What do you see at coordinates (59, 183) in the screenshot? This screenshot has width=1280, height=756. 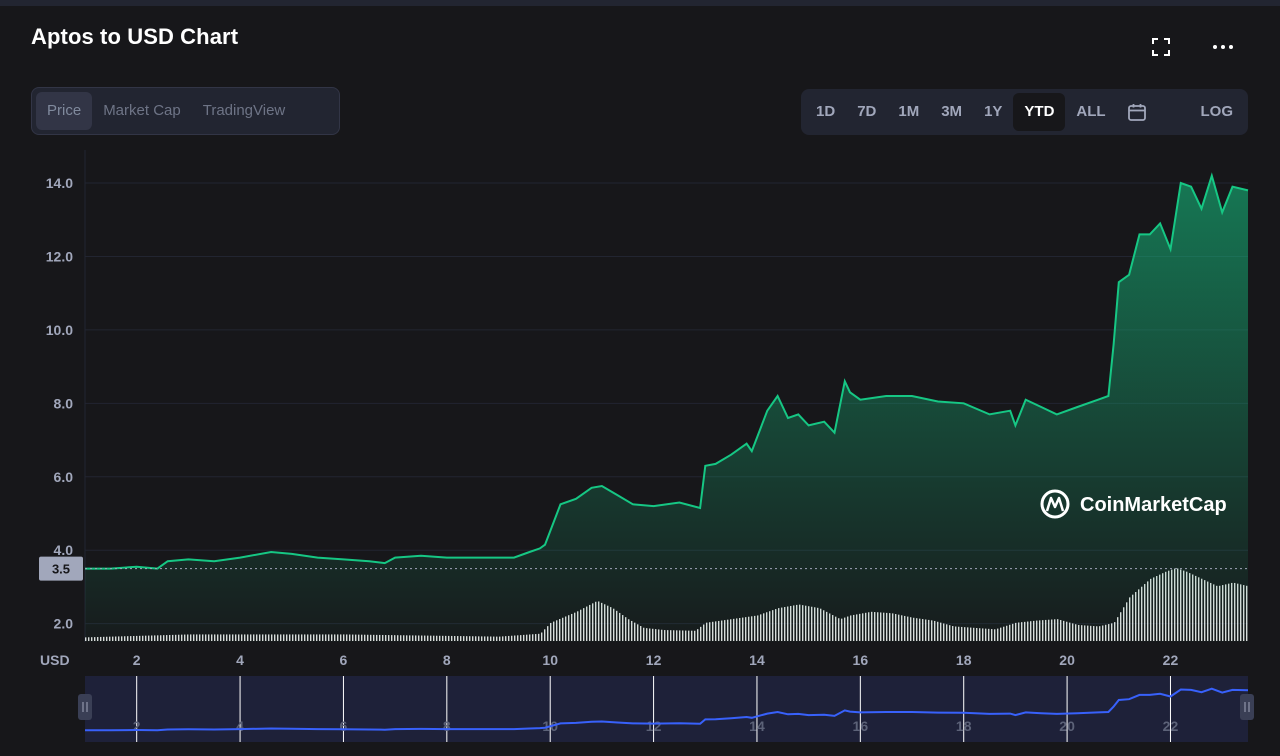 I see `y-tick-label: 14.0` at bounding box center [59, 183].